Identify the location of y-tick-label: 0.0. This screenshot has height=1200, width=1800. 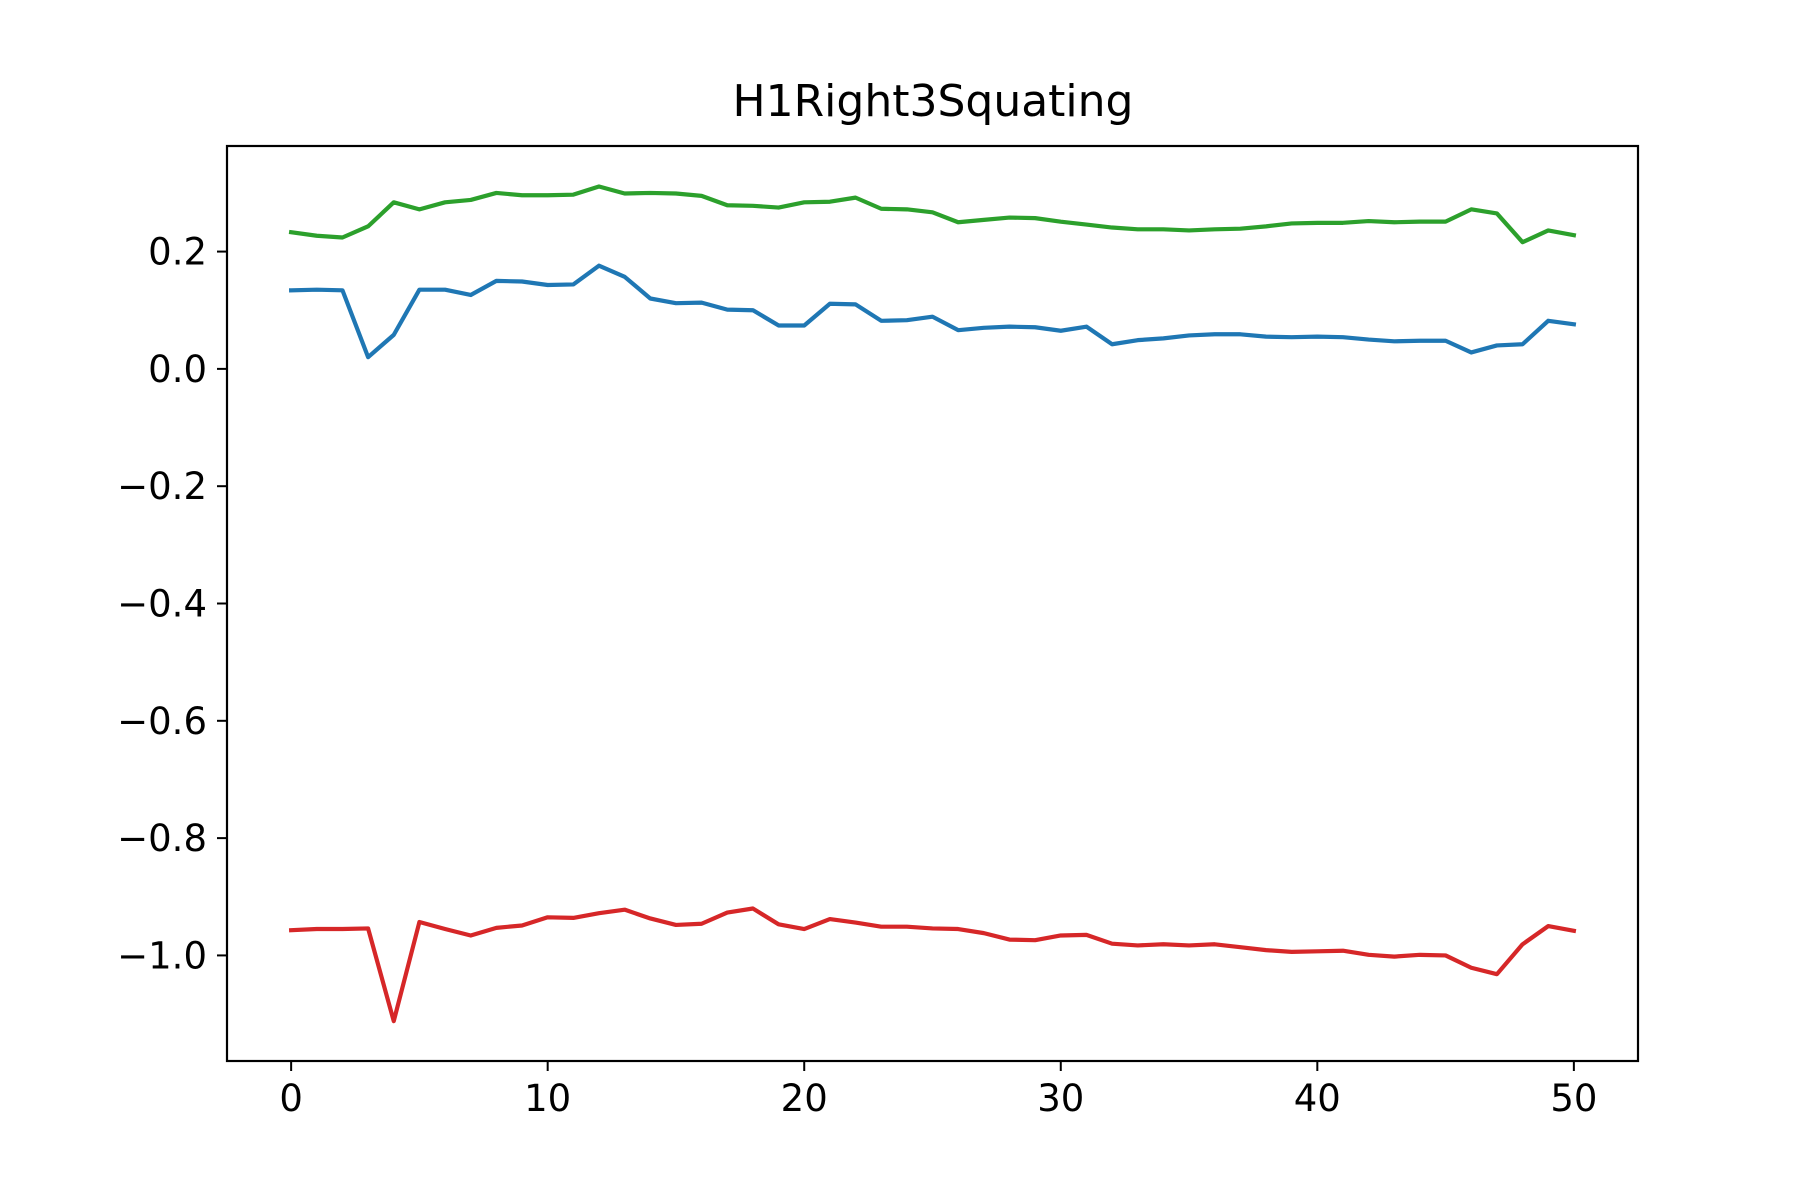
(177, 369).